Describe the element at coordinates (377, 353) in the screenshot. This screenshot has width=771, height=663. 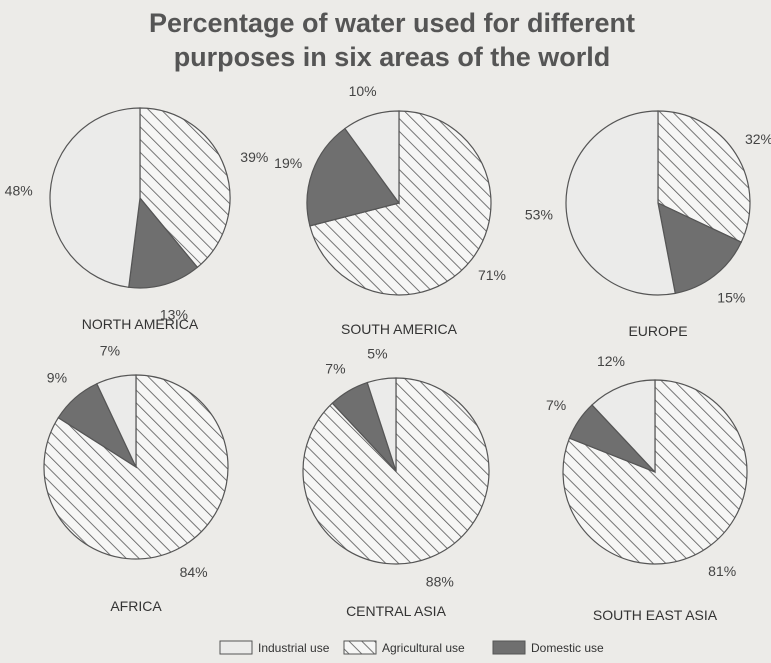
I see `slice-label-industrial: 5%` at that location.